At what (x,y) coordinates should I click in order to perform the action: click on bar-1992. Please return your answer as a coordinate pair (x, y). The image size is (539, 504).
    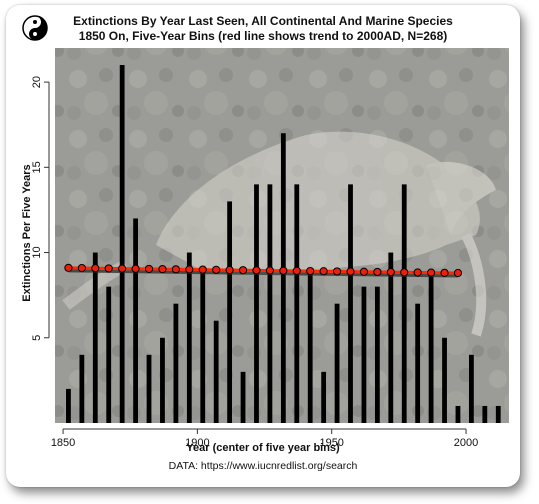
    Looking at the image, I should click on (444, 380).